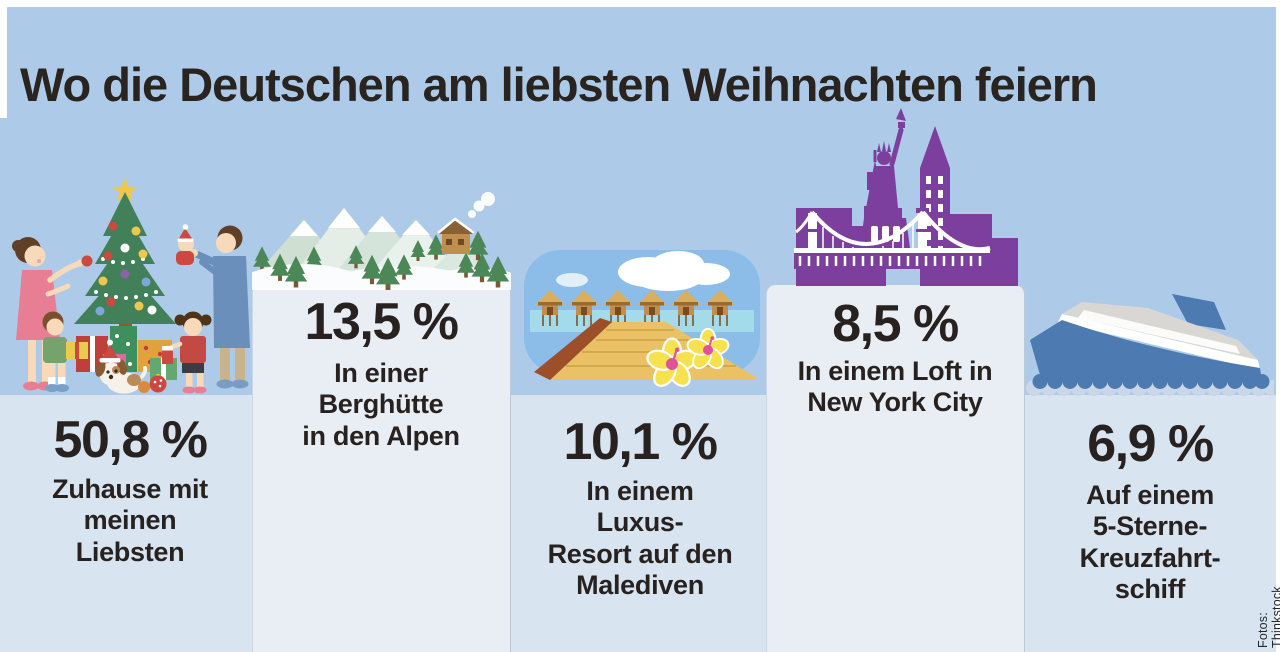 This screenshot has width=1280, height=652. I want to click on new-york-skyline-icon, so click(906, 197).